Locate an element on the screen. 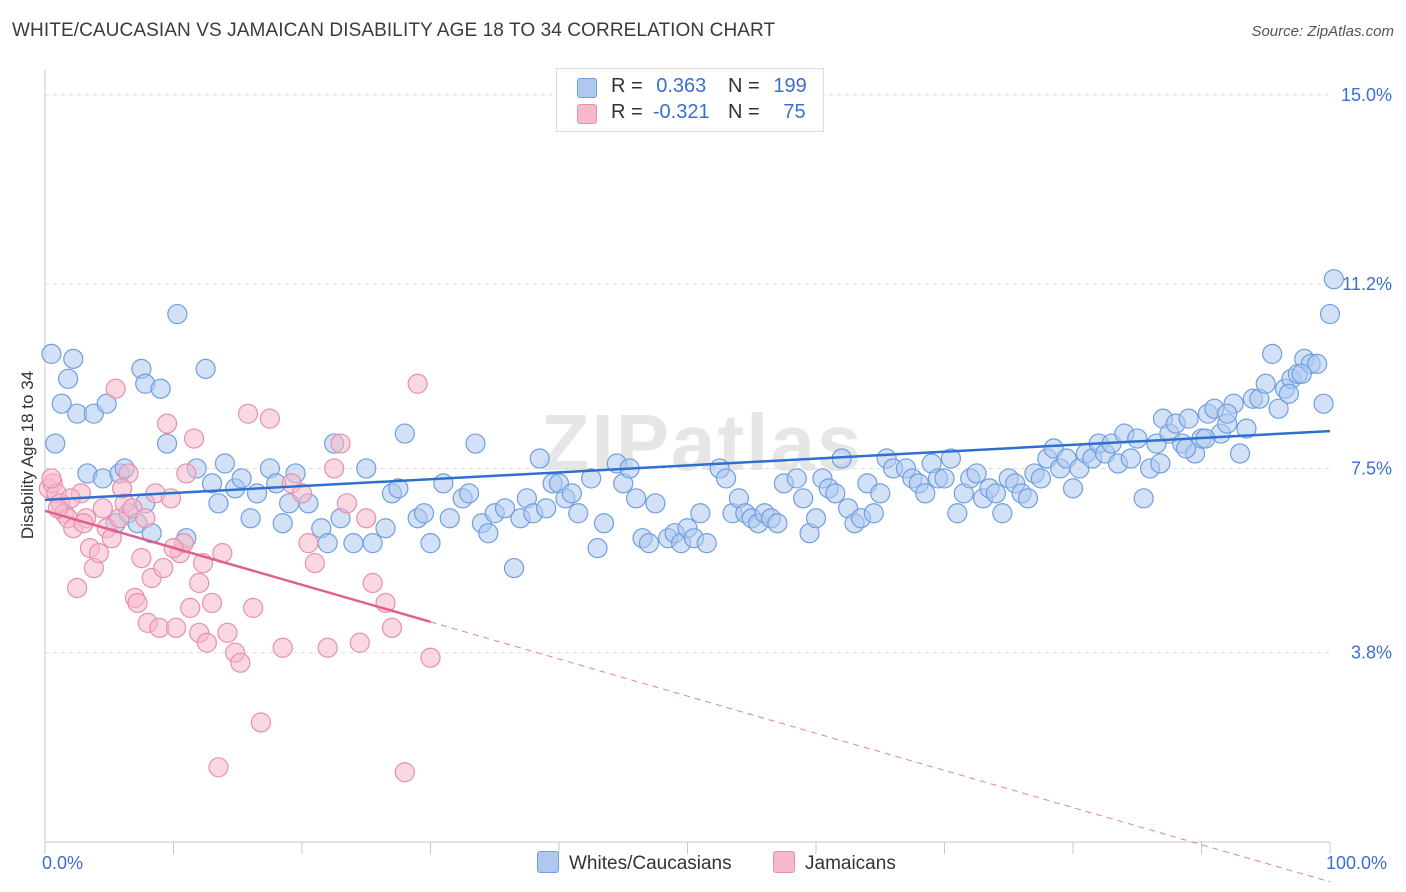 This screenshot has width=1406, height=892. y-tick-label: 15.0% is located at coordinates (1366, 95).